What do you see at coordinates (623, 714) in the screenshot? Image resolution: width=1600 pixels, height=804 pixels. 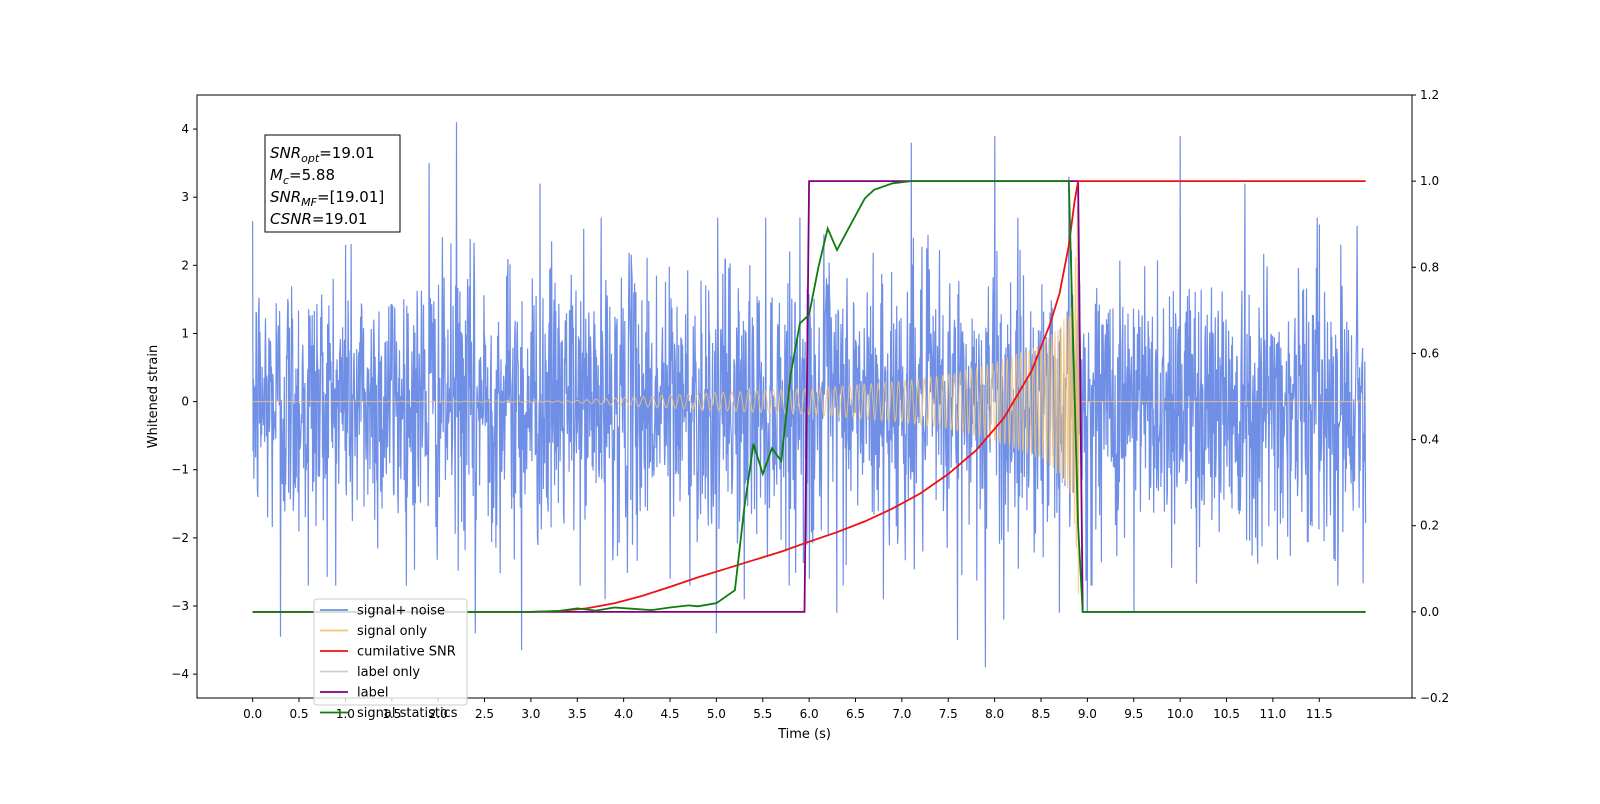 I see `x-tick-label: 4.0` at bounding box center [623, 714].